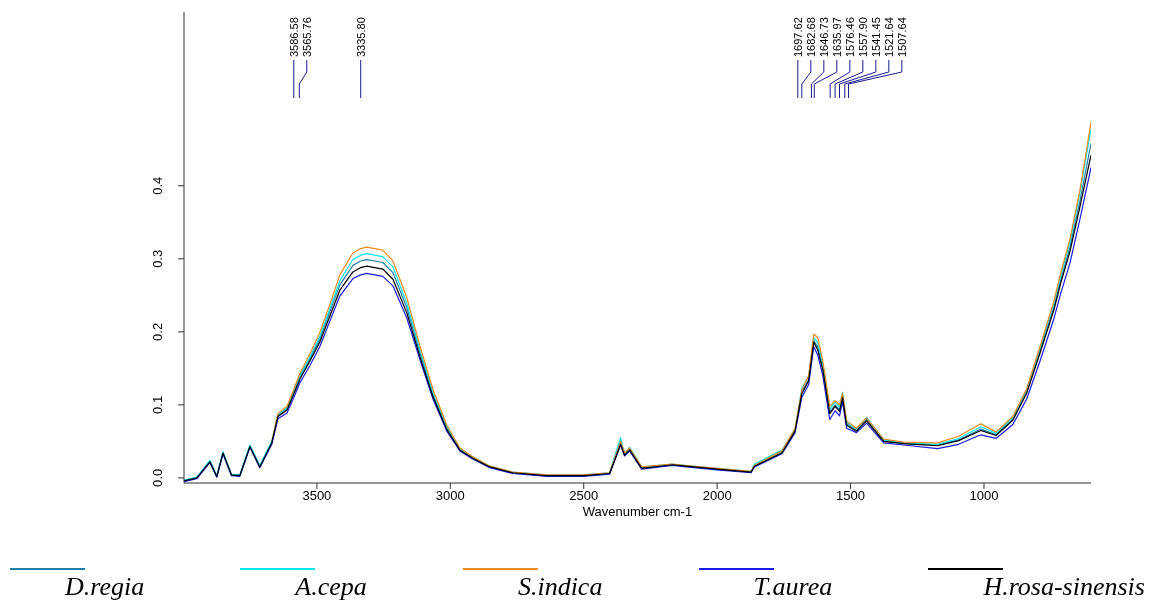 The width and height of the screenshot is (1155, 610). What do you see at coordinates (105, 586) in the screenshot?
I see `legend-label: D.regia` at bounding box center [105, 586].